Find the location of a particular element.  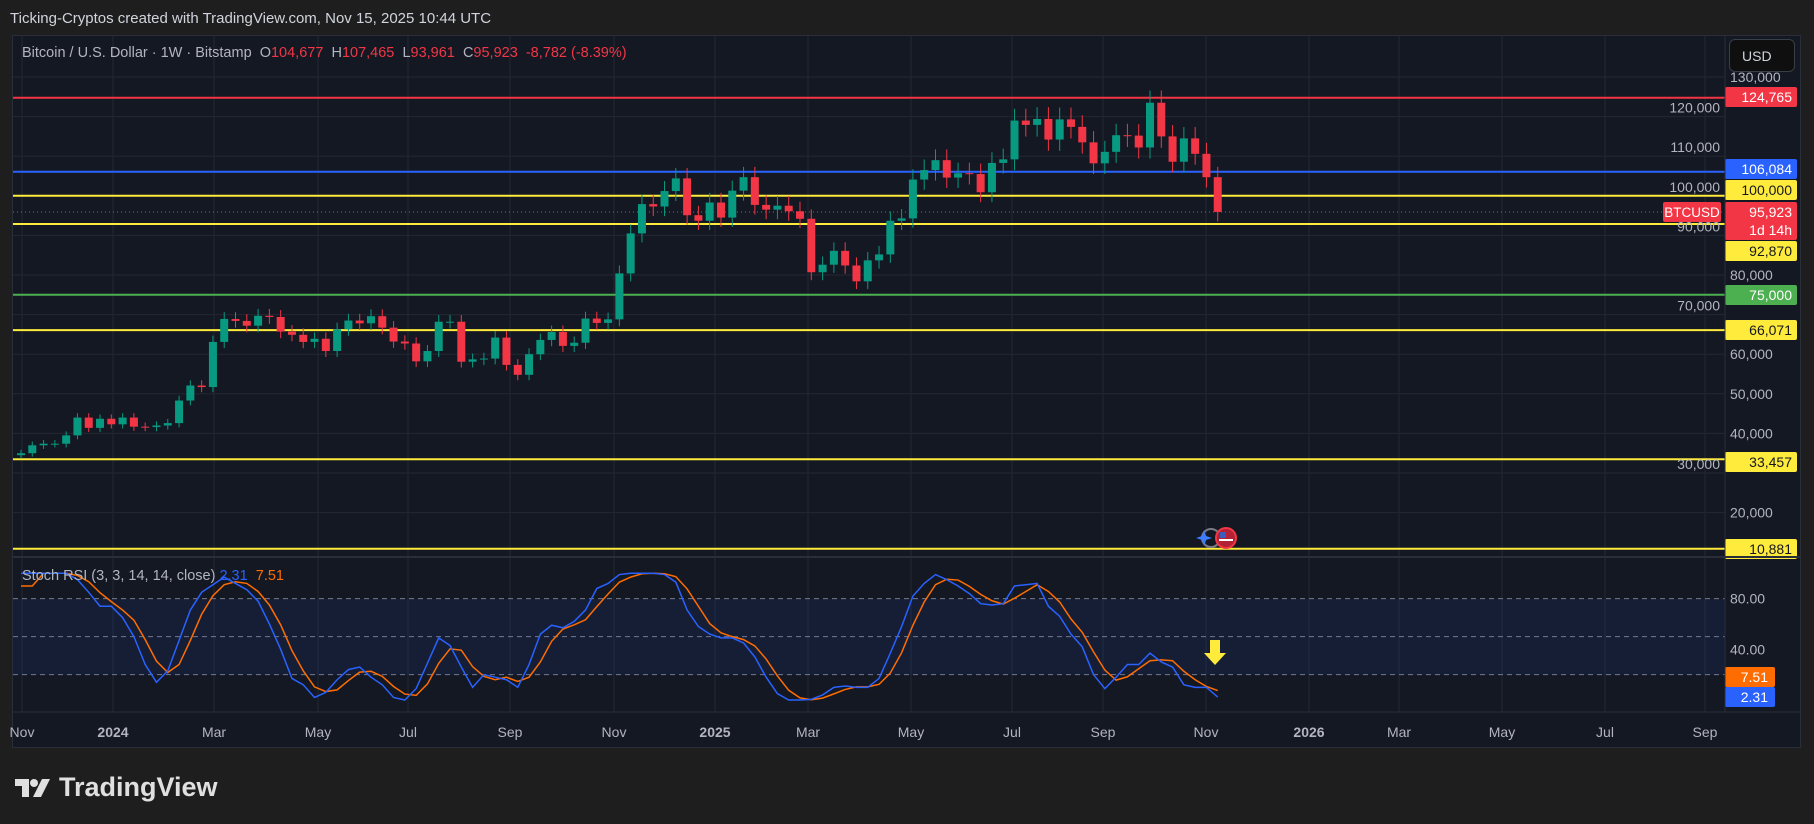

price-axis-label: 110,000 is located at coordinates (1695, 147).